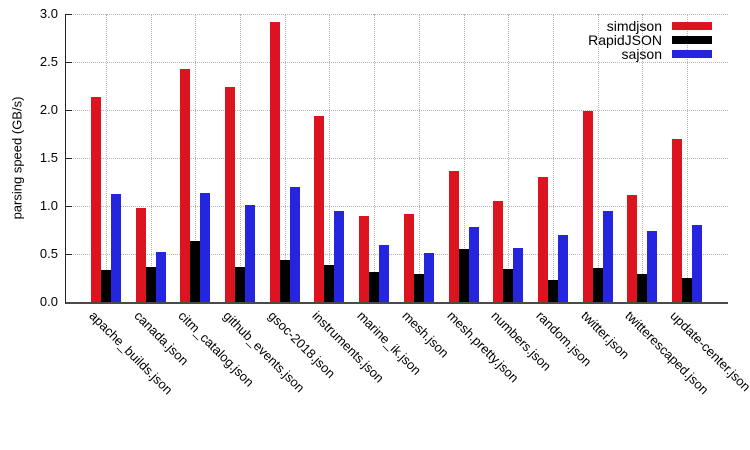 The height and width of the screenshot is (450, 750). What do you see at coordinates (48, 61) in the screenshot?
I see `y-tick-label: 2.5` at bounding box center [48, 61].